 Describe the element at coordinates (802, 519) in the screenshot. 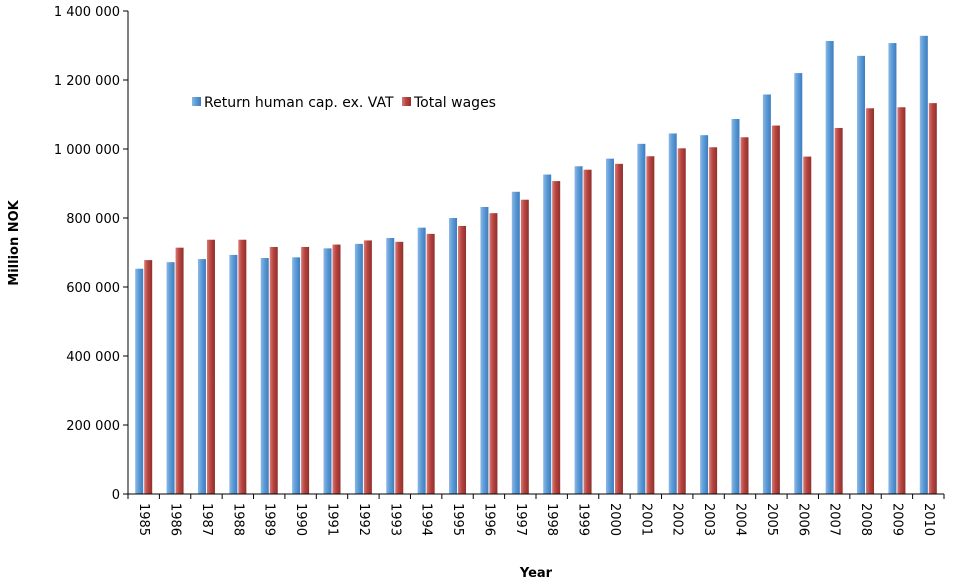

I see `x-tick-label: 2006` at that location.